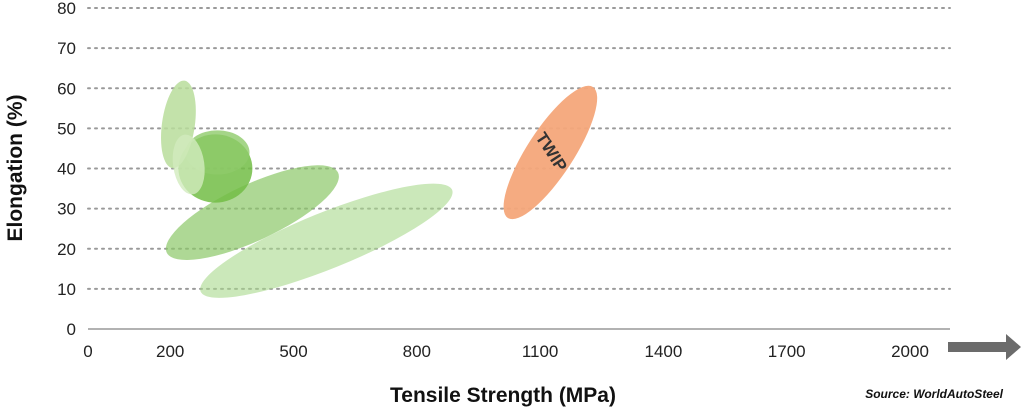  I want to click on y-tick-label: 30, so click(66, 209).